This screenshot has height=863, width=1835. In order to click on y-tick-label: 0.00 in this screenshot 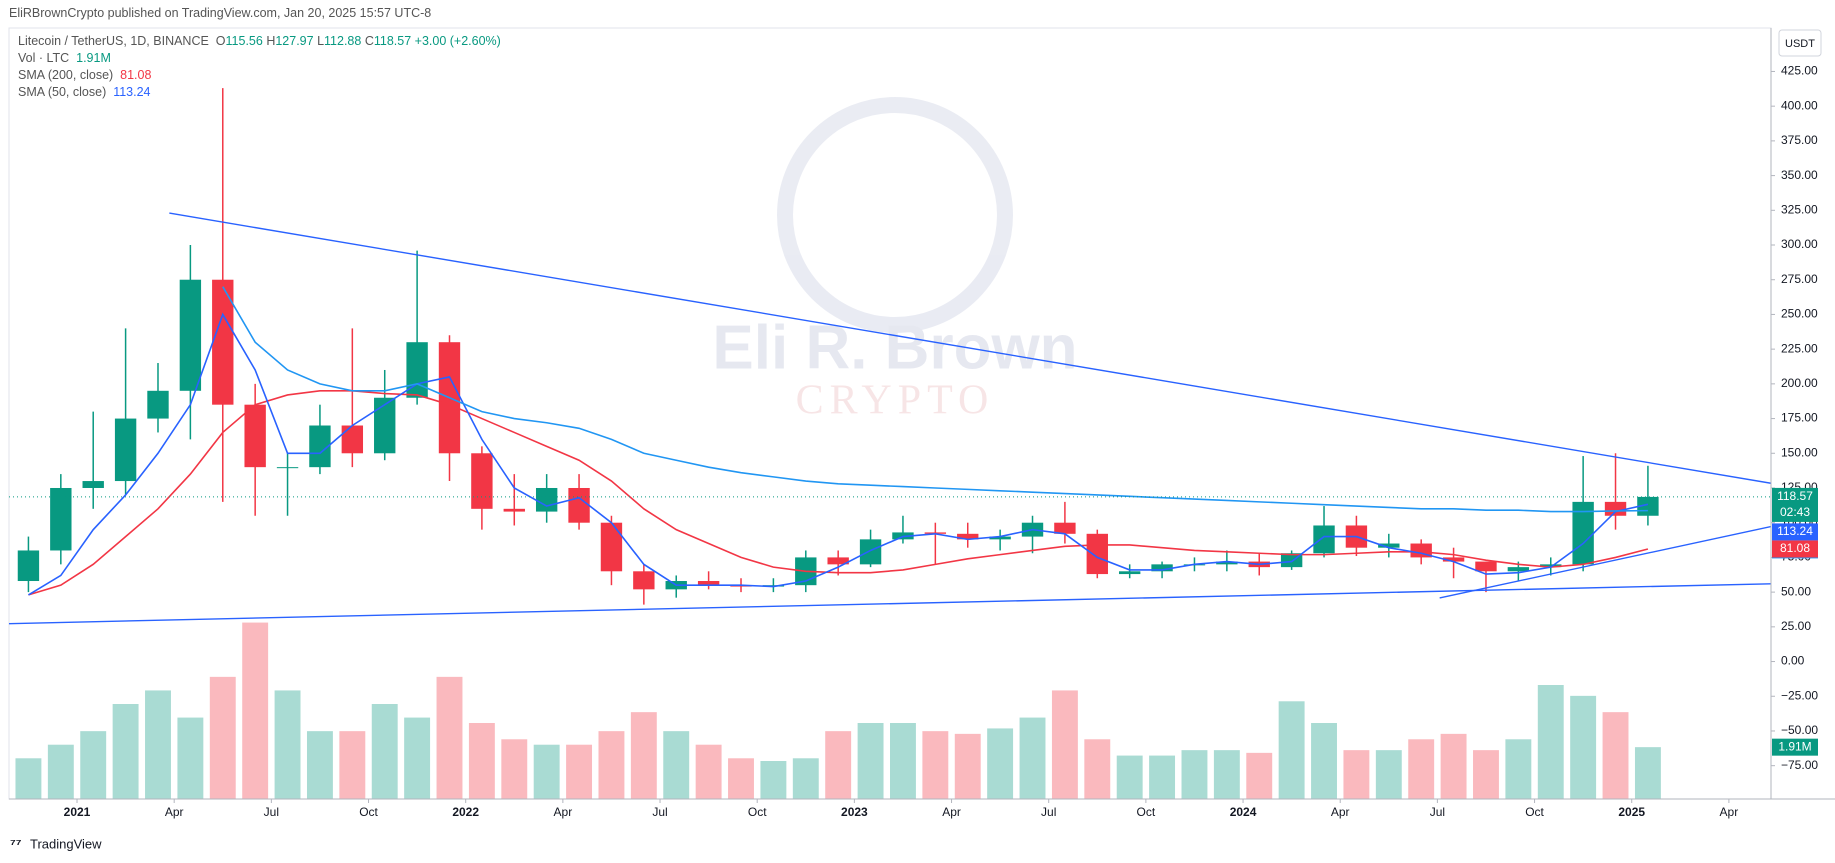, I will do `click(1793, 661)`.